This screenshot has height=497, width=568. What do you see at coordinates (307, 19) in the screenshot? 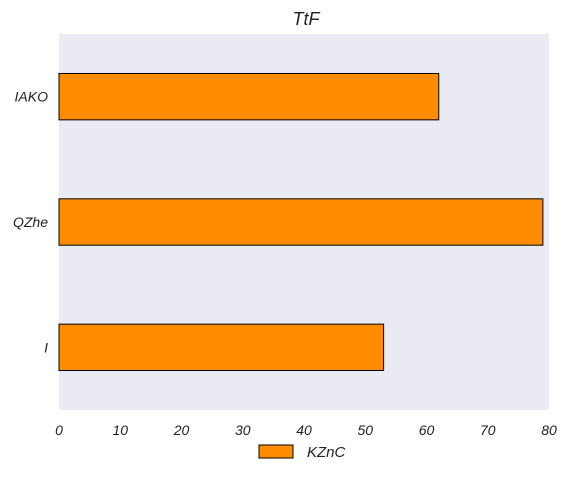
I see `chart-title: TtF` at bounding box center [307, 19].